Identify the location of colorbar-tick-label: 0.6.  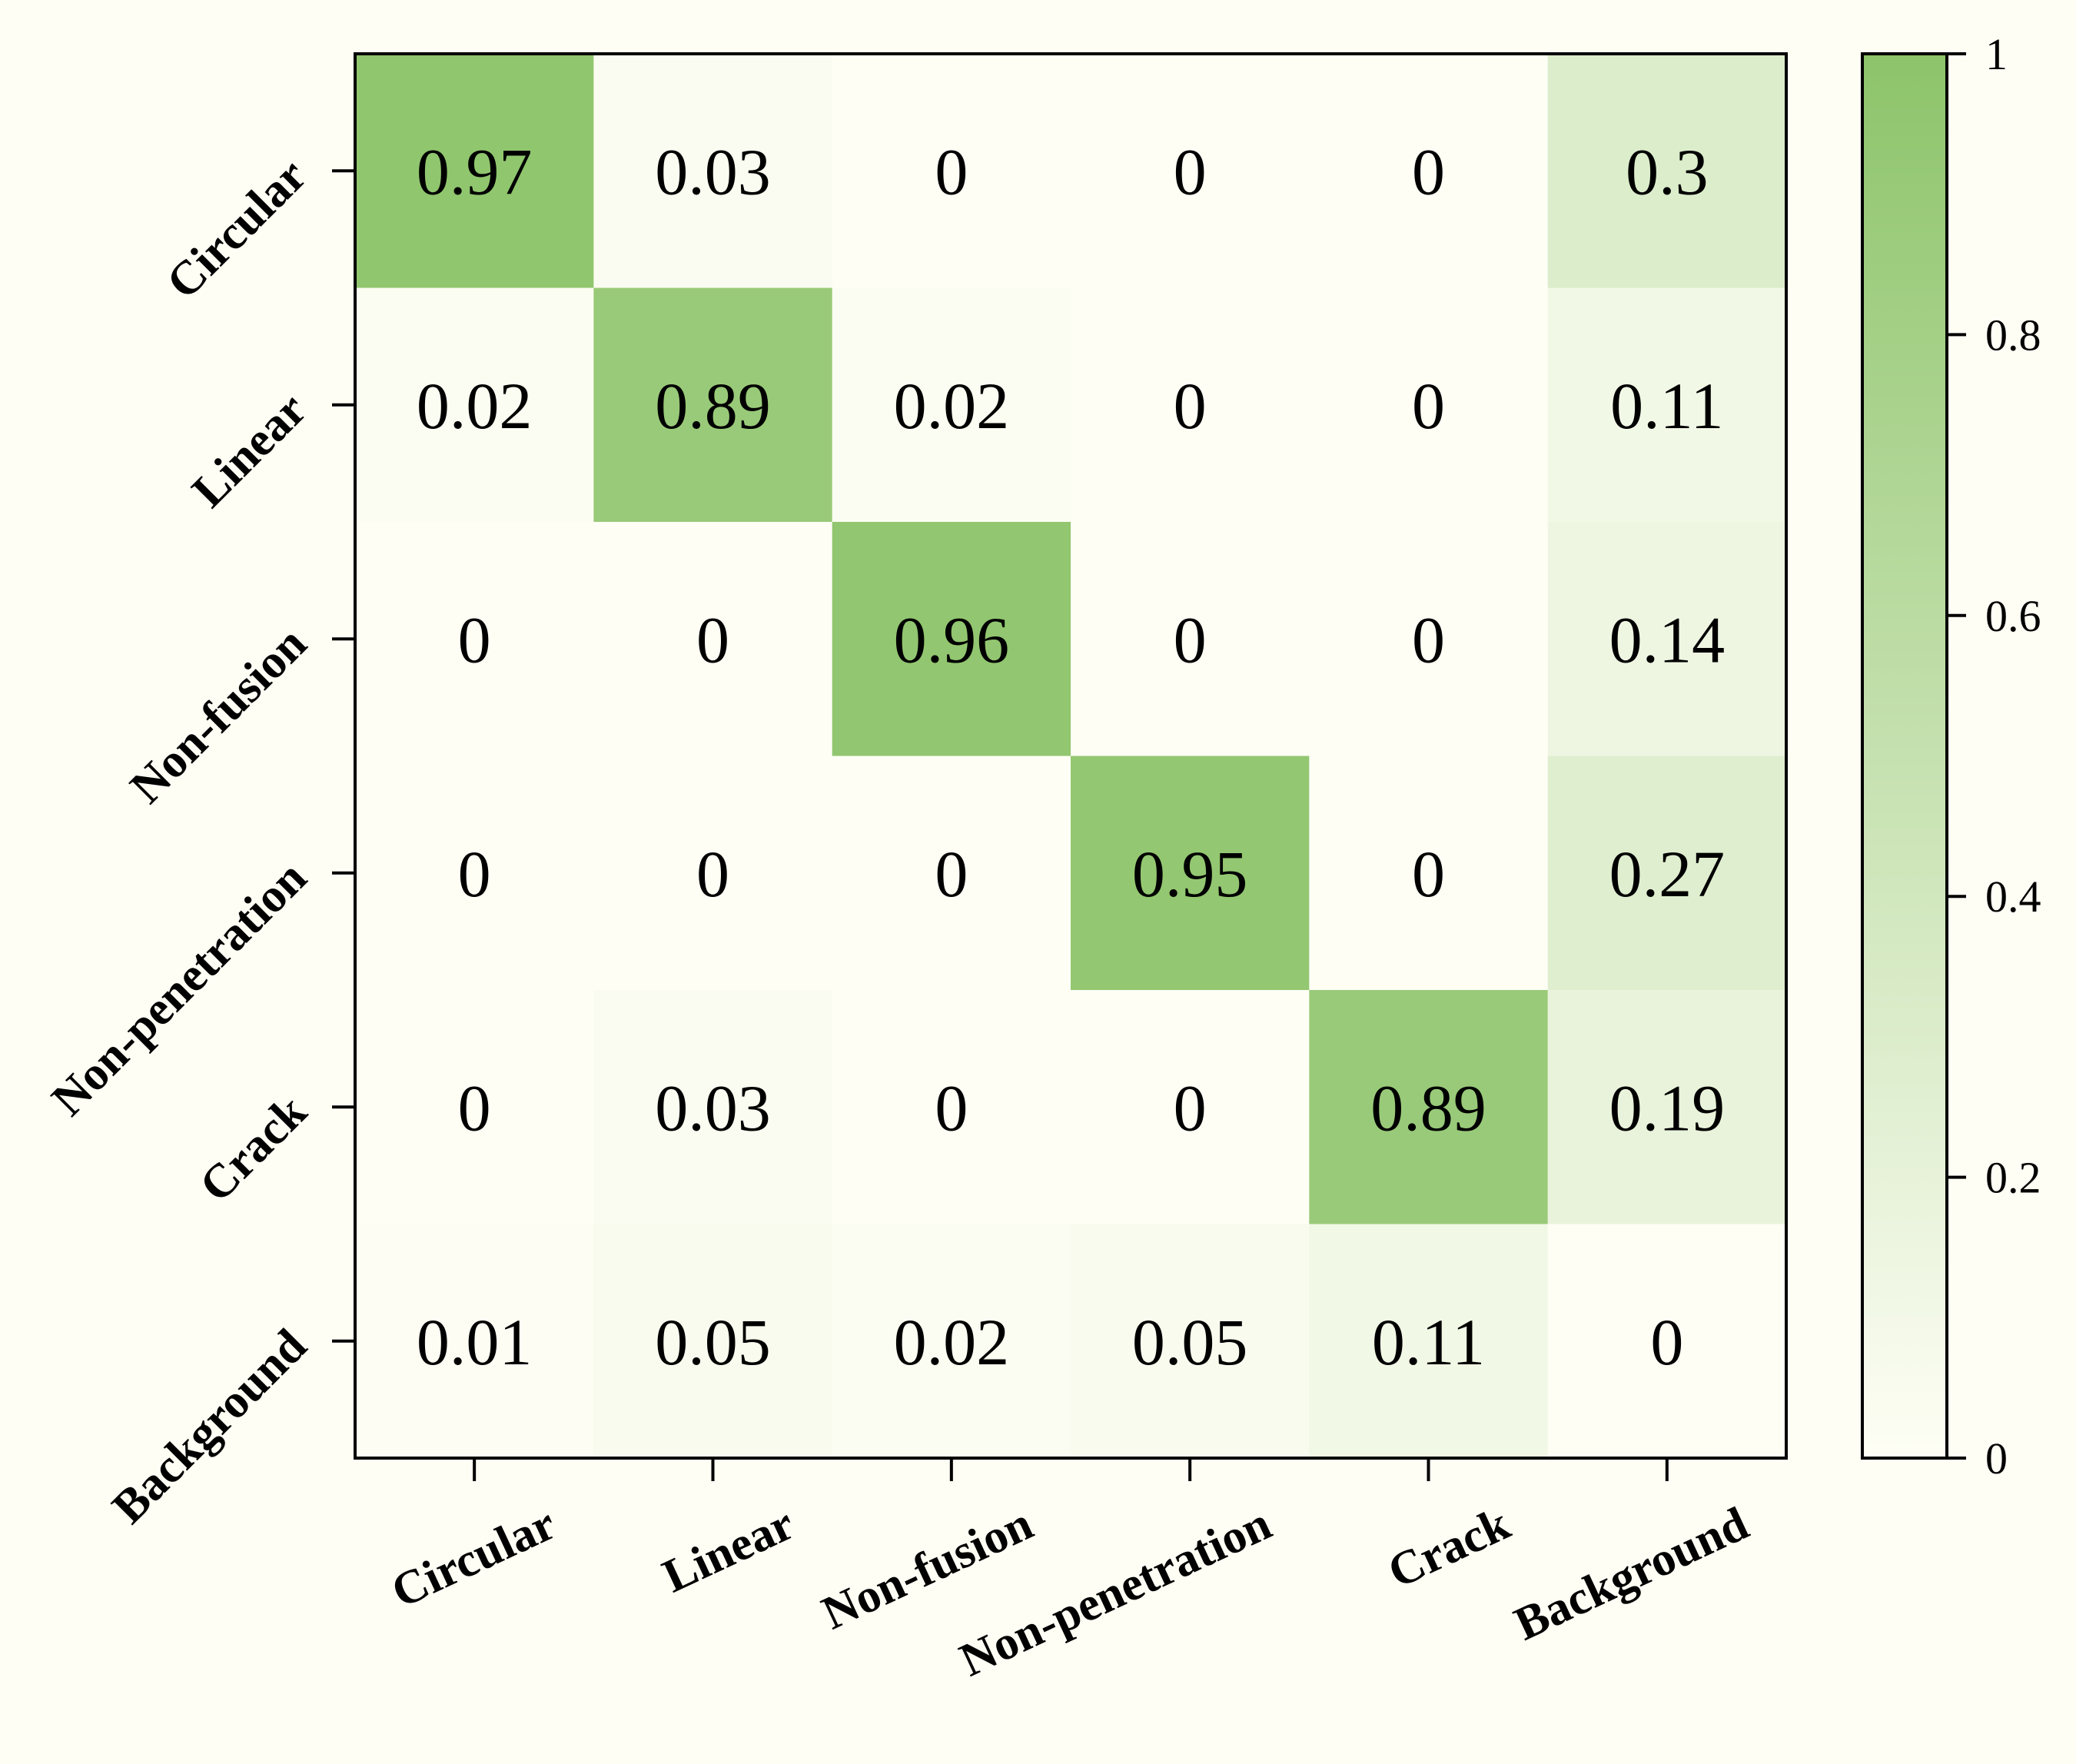
(2013, 616).